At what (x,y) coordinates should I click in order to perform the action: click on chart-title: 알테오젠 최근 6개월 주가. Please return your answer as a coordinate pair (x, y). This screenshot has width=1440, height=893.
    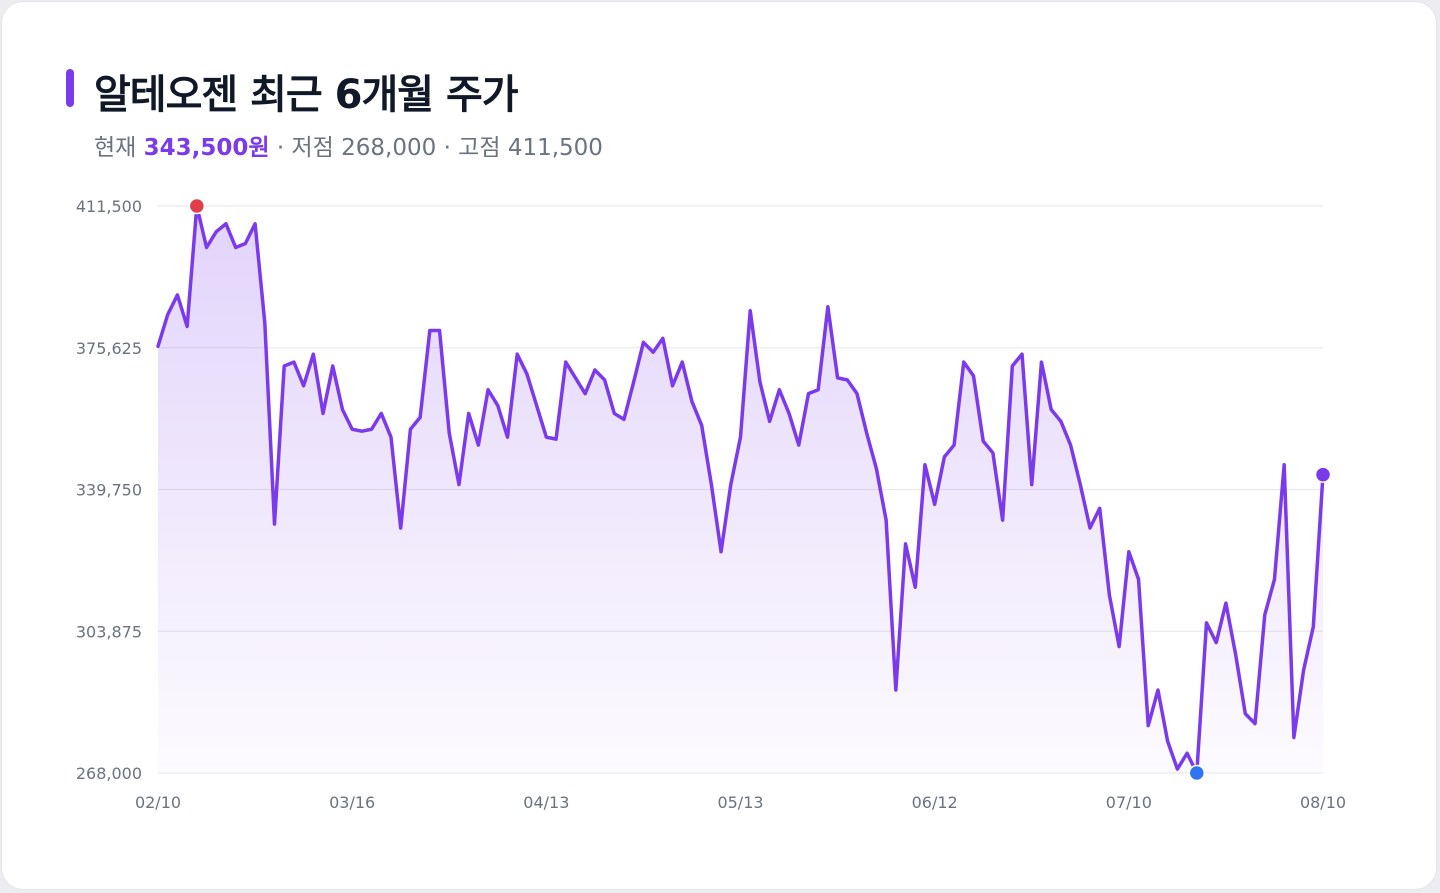
    Looking at the image, I should click on (306, 95).